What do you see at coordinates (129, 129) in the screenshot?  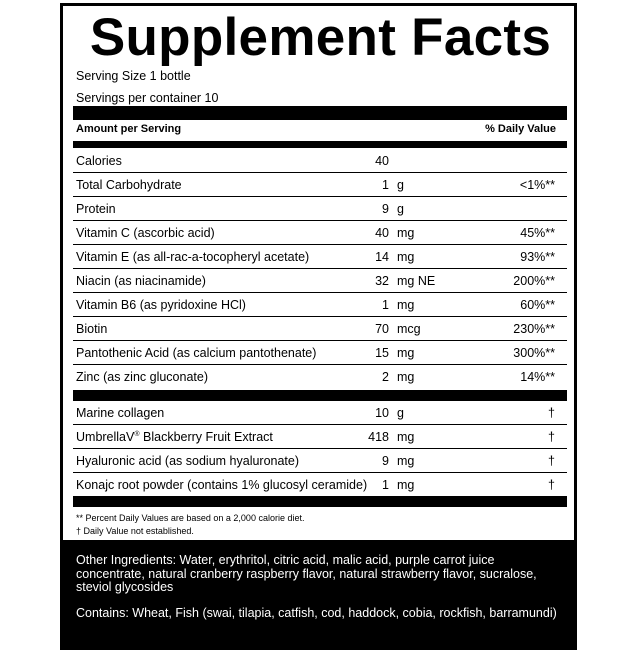 I see `amount-header: Amount per Serving` at bounding box center [129, 129].